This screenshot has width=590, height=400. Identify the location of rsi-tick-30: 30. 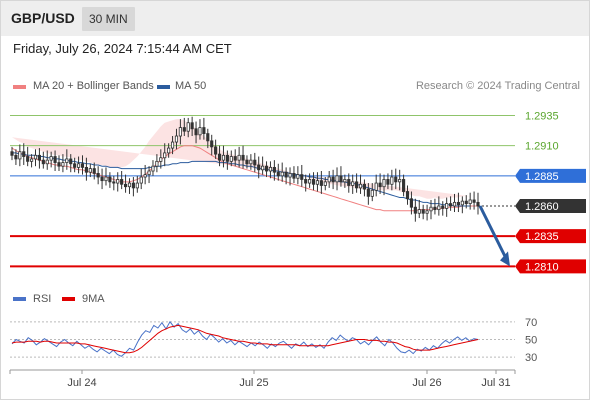
(531, 358).